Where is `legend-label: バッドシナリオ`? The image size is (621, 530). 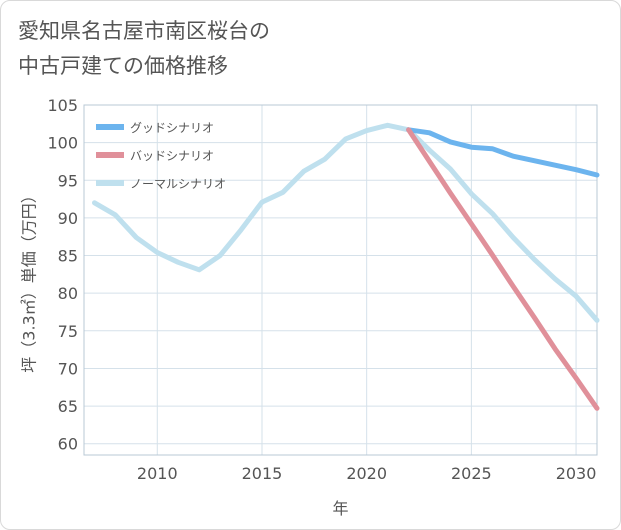
legend-label: バッドシナリオ is located at coordinates (172, 156).